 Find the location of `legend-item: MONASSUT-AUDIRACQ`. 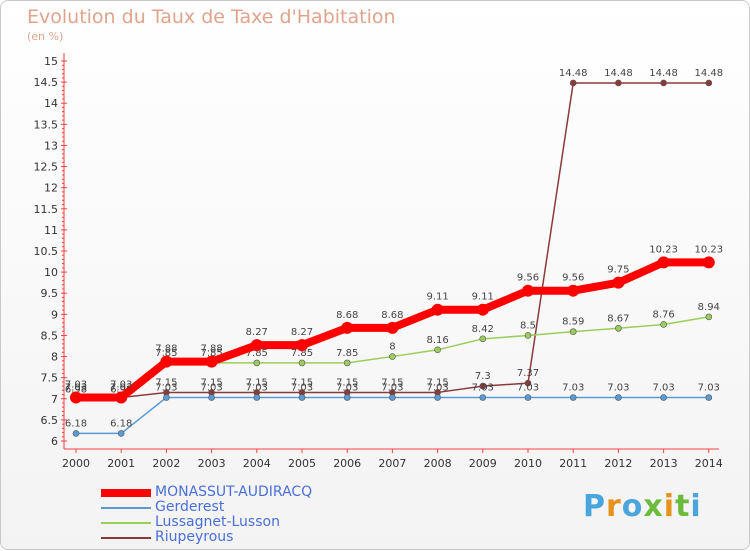

legend-item: MONASSUT-AUDIRACQ is located at coordinates (206, 492).